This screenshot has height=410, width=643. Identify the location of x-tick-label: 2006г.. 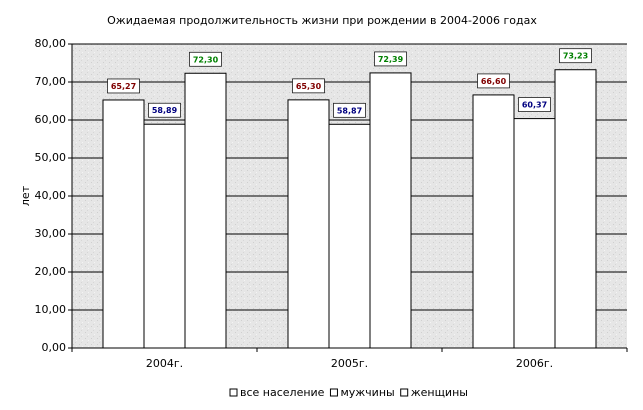
(534, 363).